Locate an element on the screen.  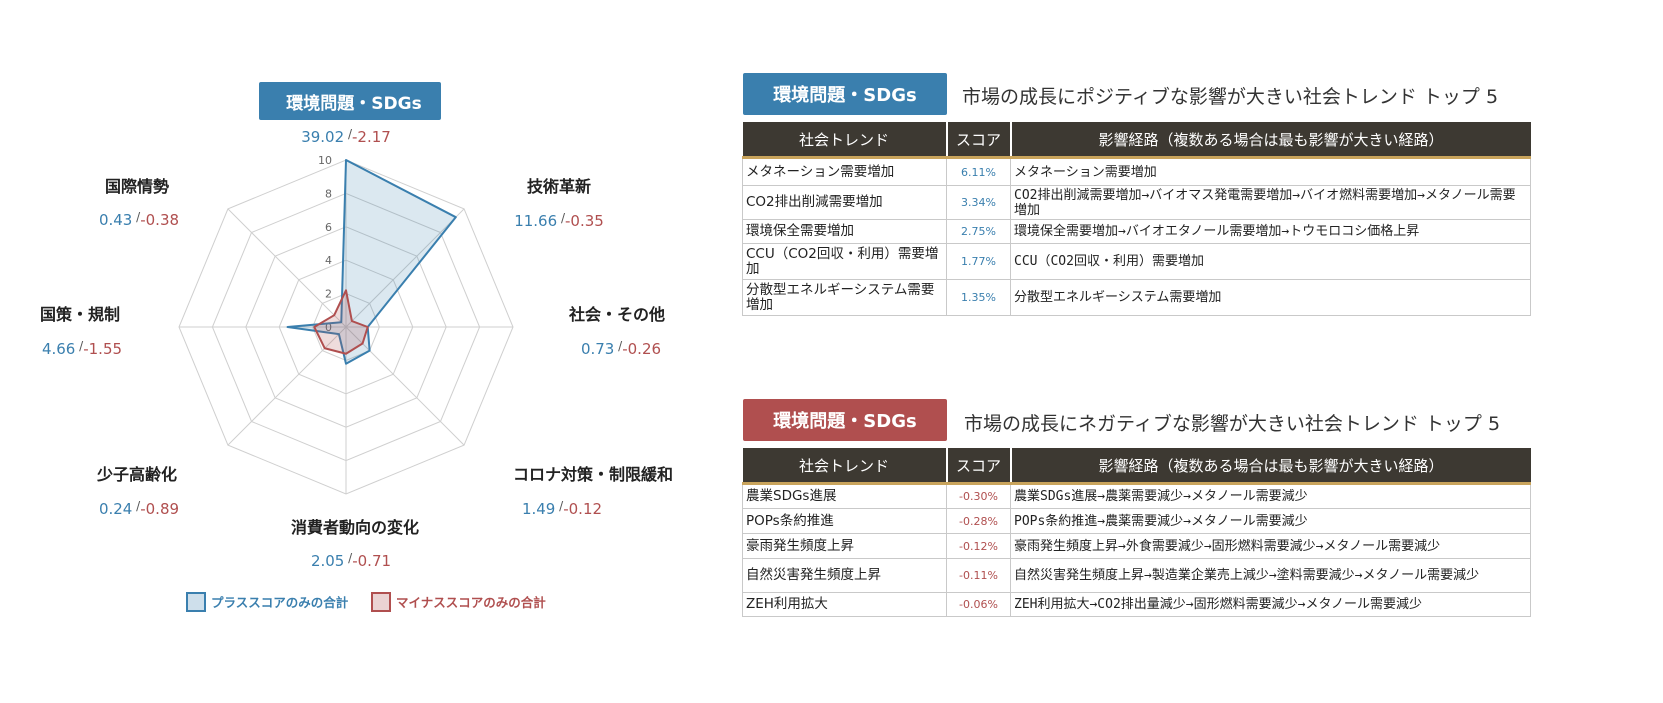
trend-cell: 自然災害発生頻度上昇 is located at coordinates (844, 575).